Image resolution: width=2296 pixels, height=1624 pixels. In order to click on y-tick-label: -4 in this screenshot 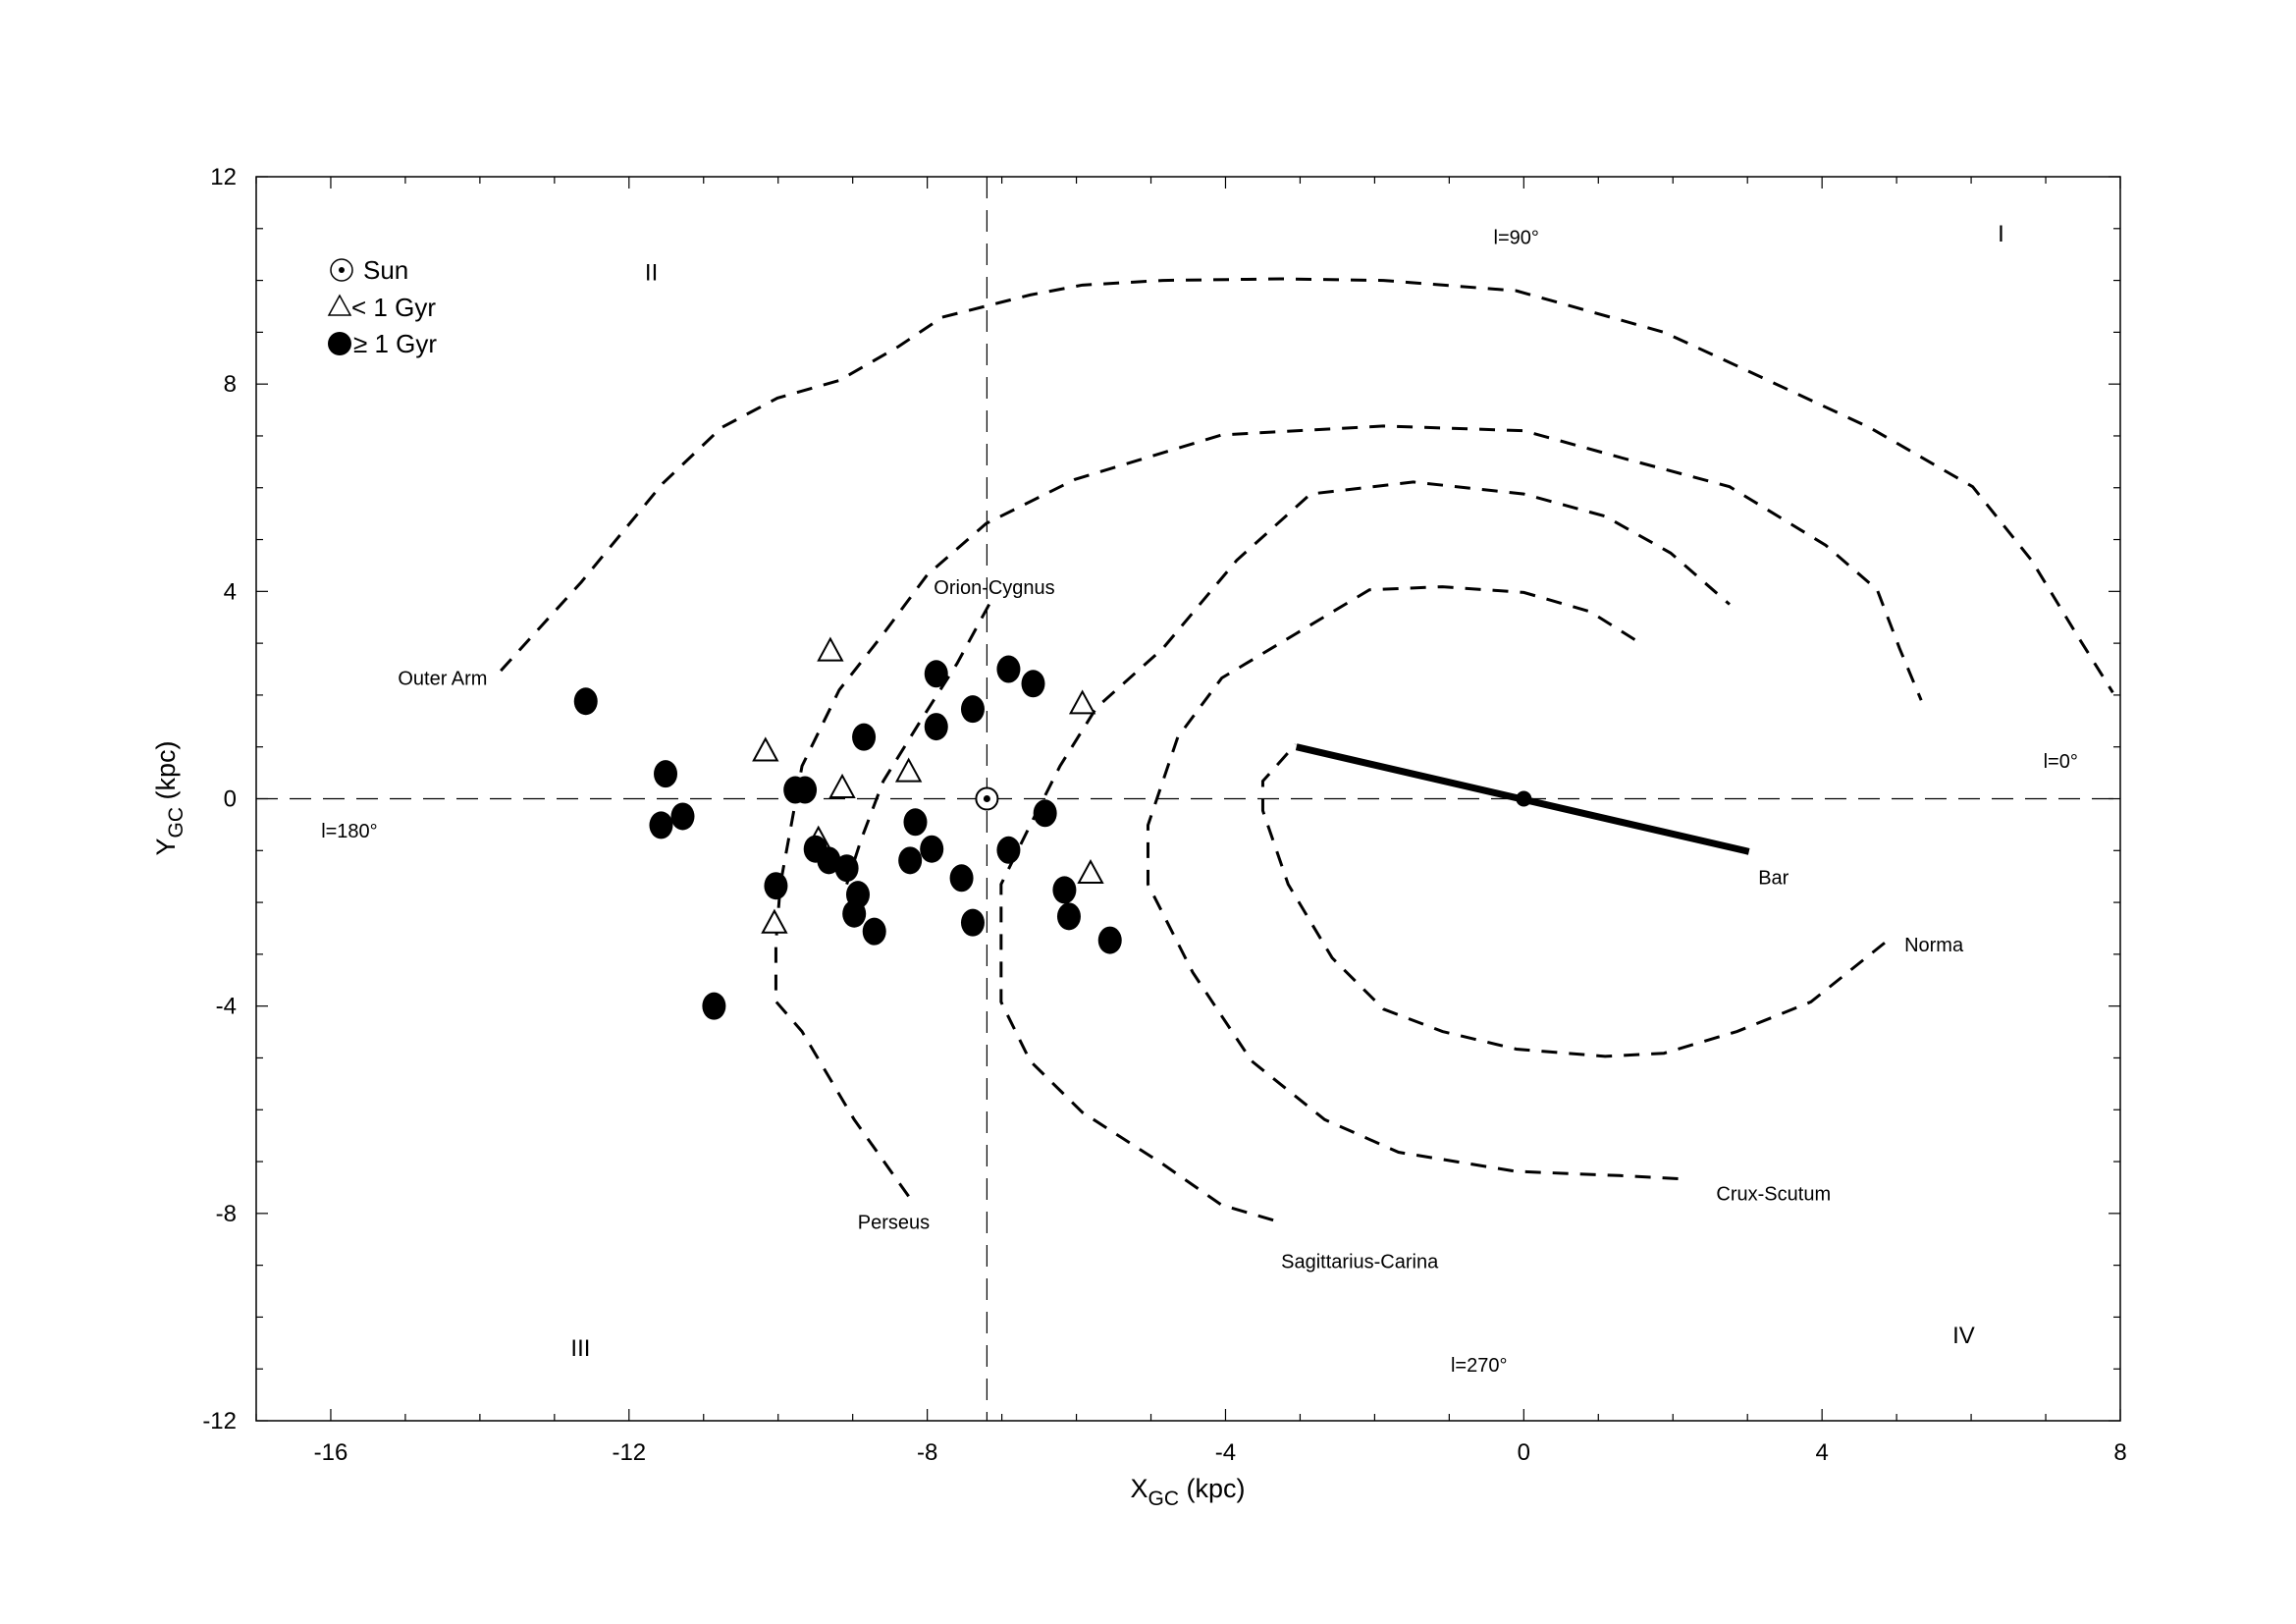, I will do `click(226, 1007)`.